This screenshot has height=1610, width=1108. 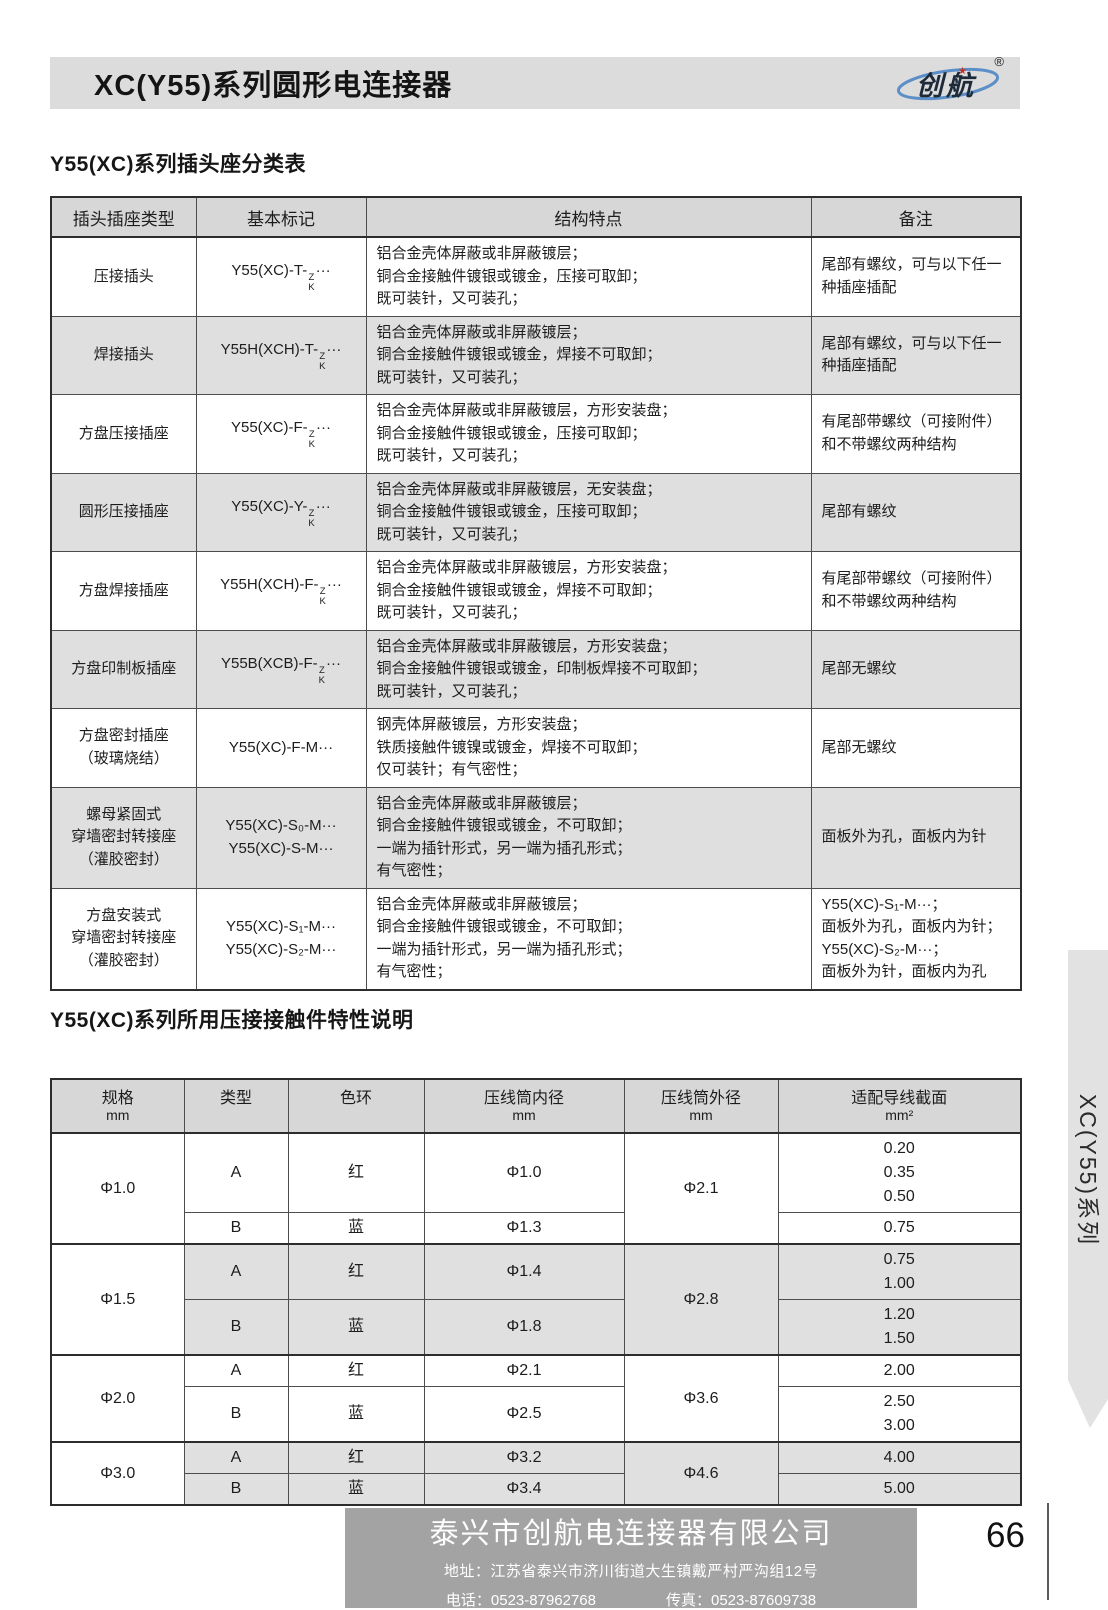 What do you see at coordinates (123, 355) in the screenshot?
I see `plug-type-cell: 焊接插头` at bounding box center [123, 355].